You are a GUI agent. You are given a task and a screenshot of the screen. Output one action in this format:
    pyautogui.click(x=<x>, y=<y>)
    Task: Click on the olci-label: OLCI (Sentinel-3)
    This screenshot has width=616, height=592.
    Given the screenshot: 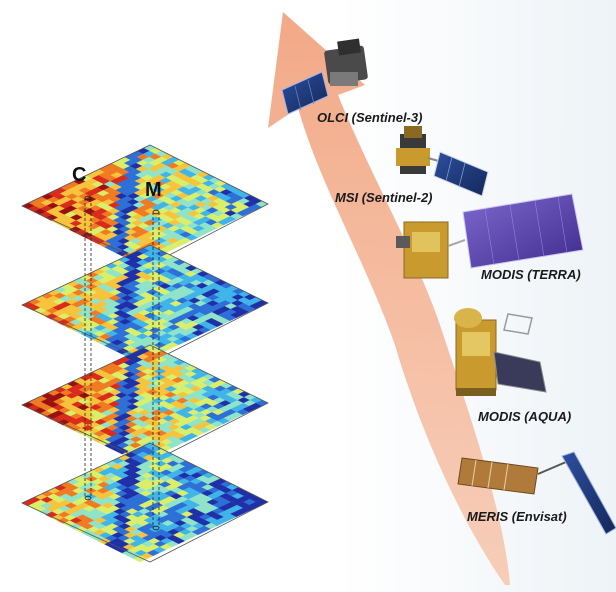 What is the action you would take?
    pyautogui.click(x=369, y=117)
    